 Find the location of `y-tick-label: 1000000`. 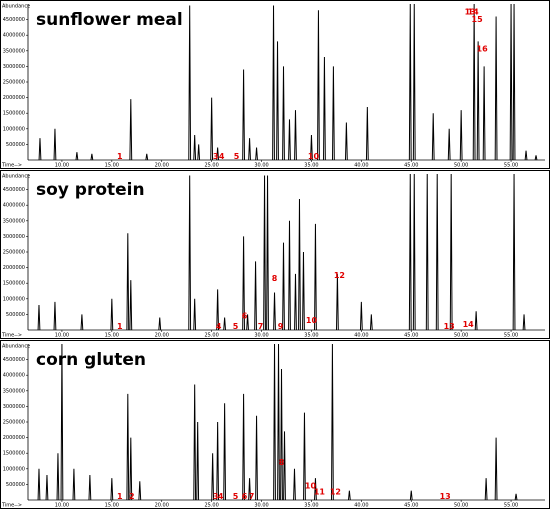

y-tick-label: 1000000 is located at coordinates (14, 469).